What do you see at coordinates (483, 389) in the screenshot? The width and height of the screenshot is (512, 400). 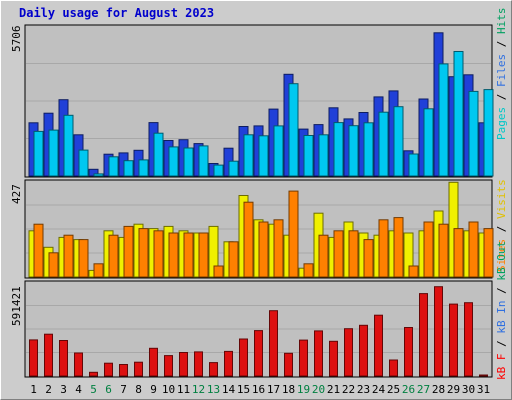 I see `x-tick-label: 31` at bounding box center [483, 389].